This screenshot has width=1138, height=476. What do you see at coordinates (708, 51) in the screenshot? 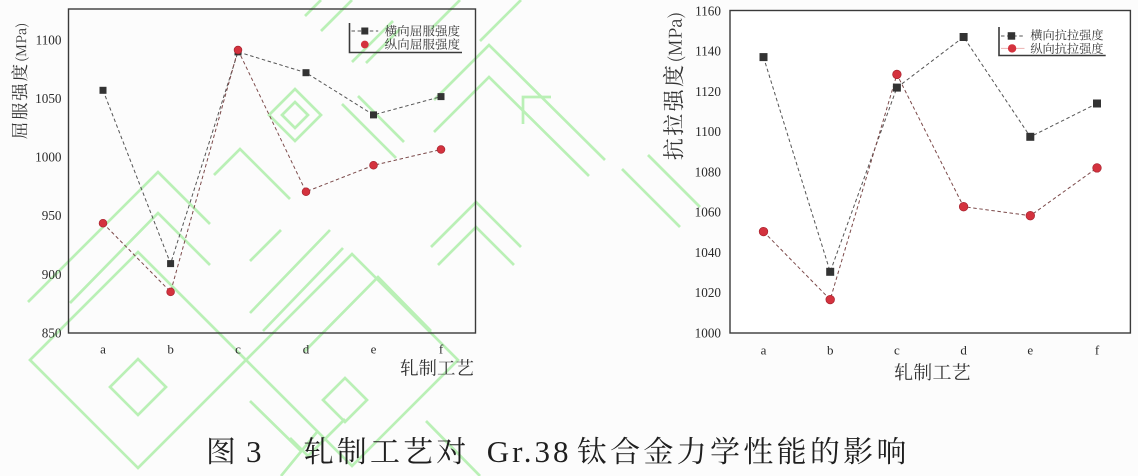
I see `svg-text: 1140` at bounding box center [708, 51].